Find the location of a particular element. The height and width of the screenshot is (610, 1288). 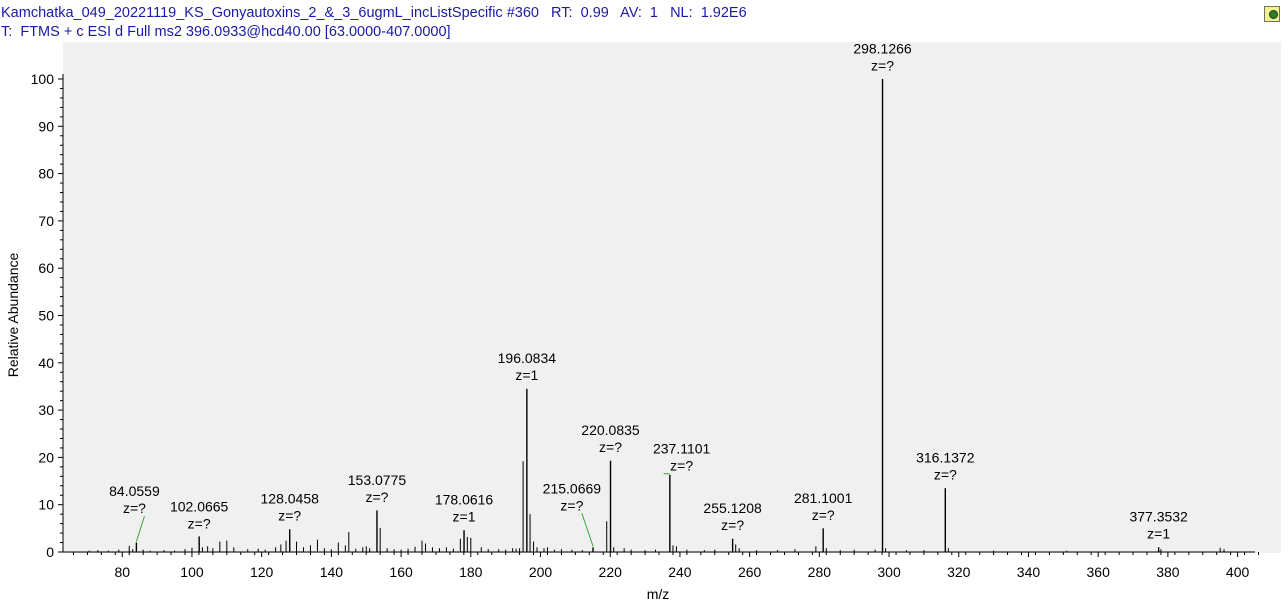

x-tick-label: 320 is located at coordinates (959, 572).